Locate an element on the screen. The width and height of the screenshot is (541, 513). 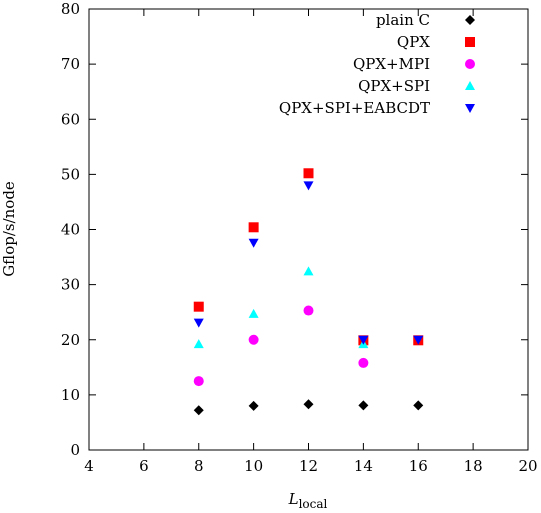
y-tick-label: 80 is located at coordinates (70, 9).